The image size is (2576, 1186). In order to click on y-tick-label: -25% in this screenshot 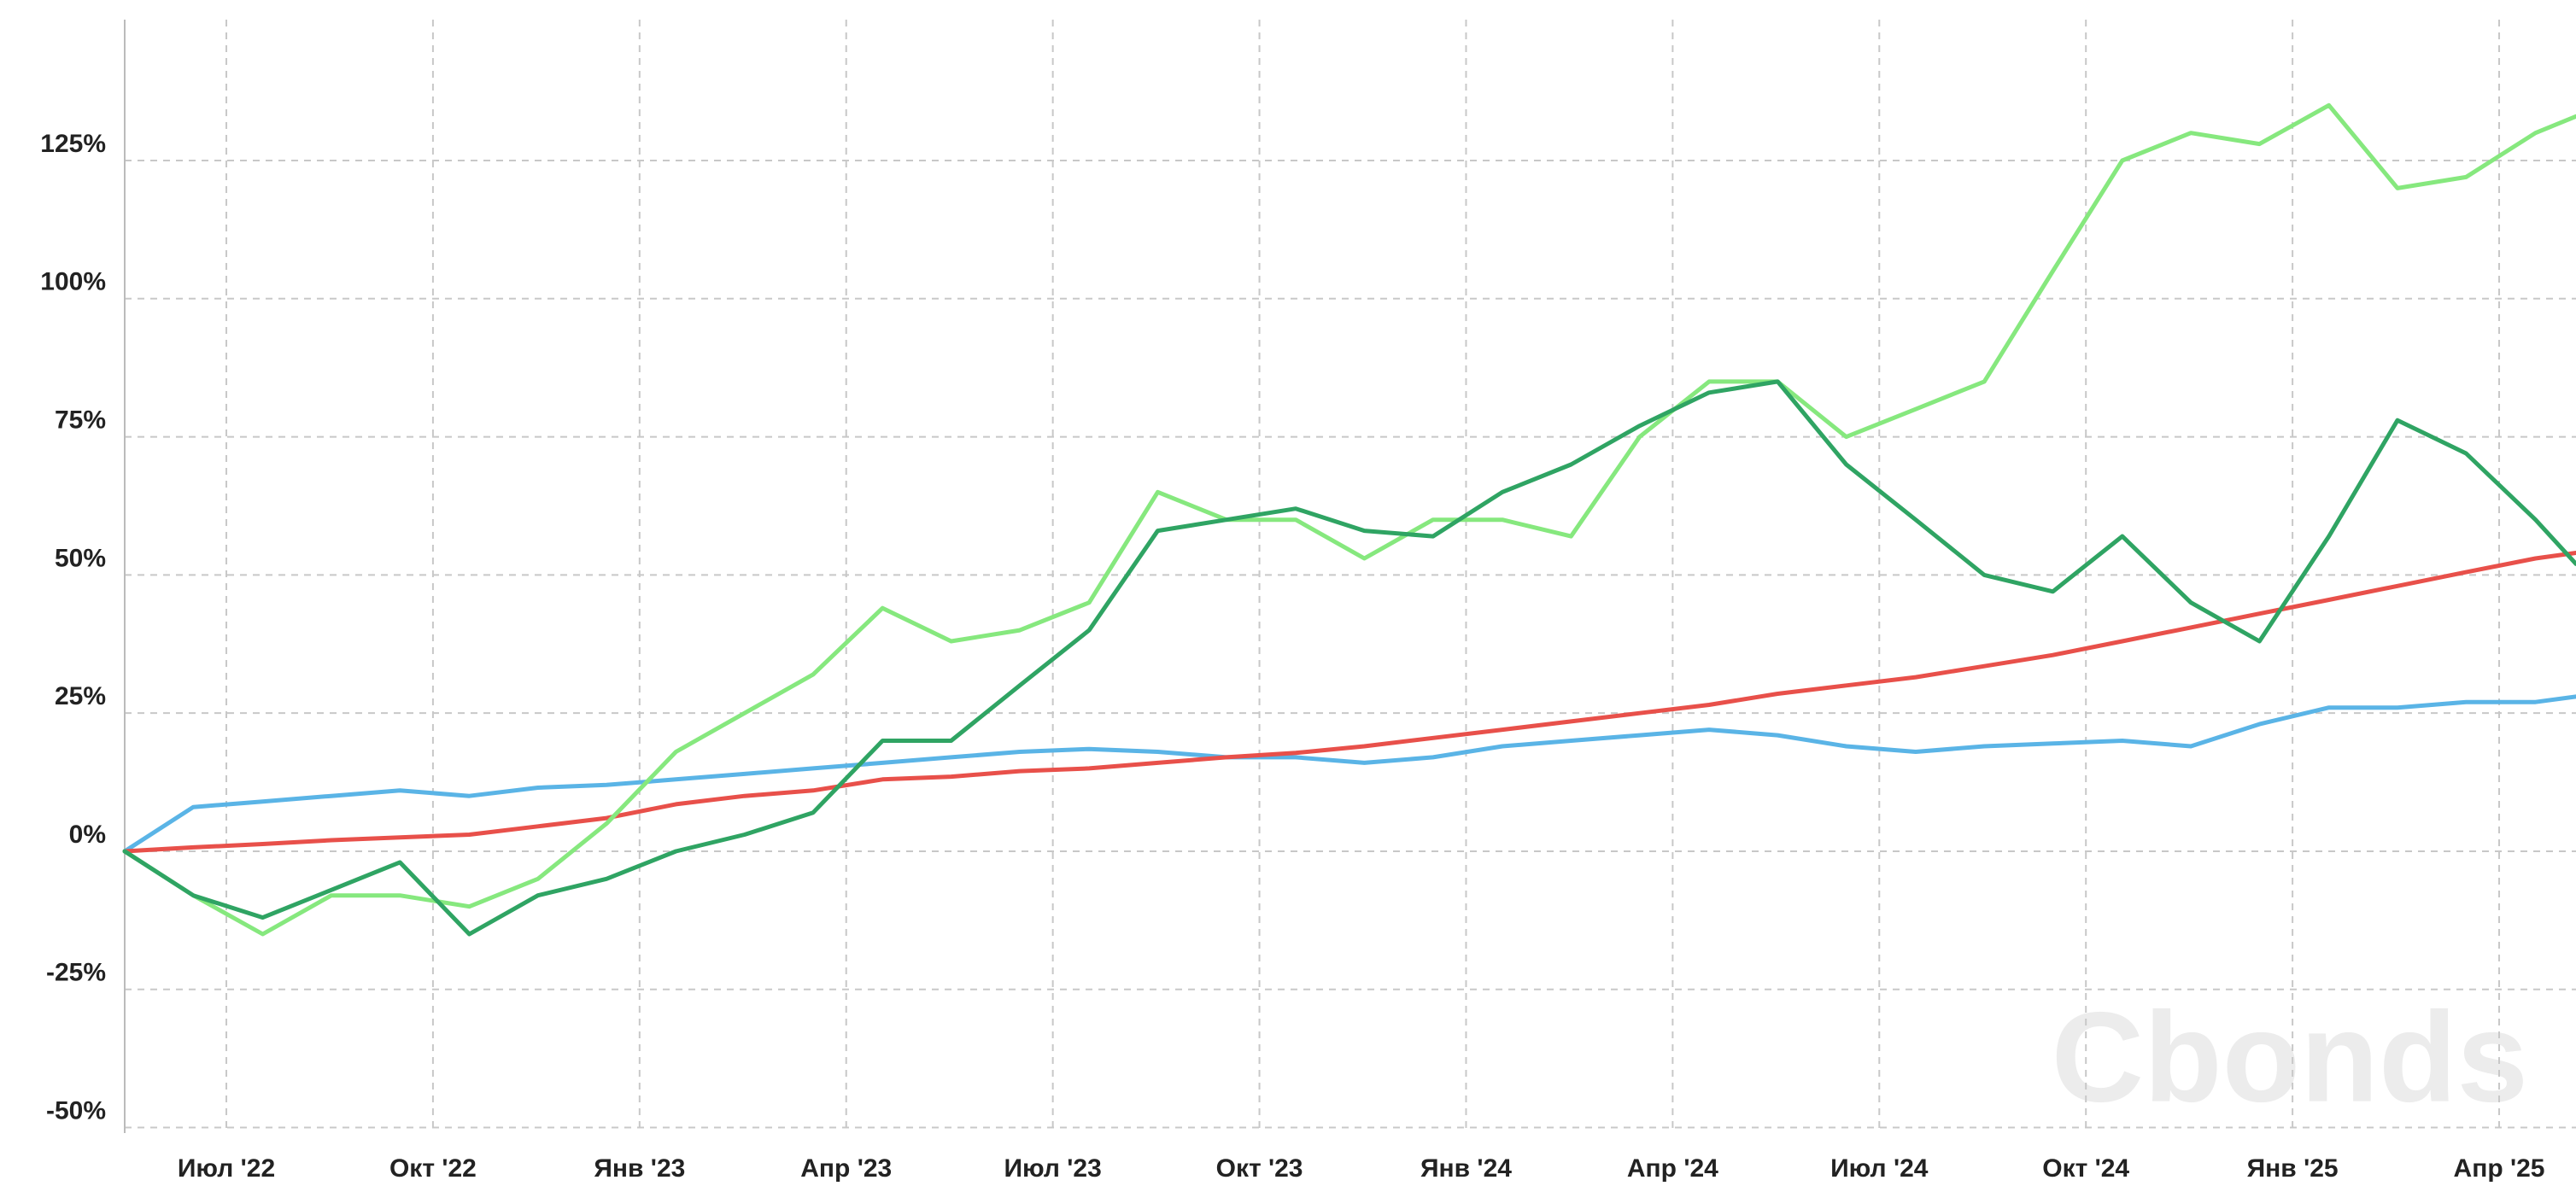, I will do `click(76, 973)`.